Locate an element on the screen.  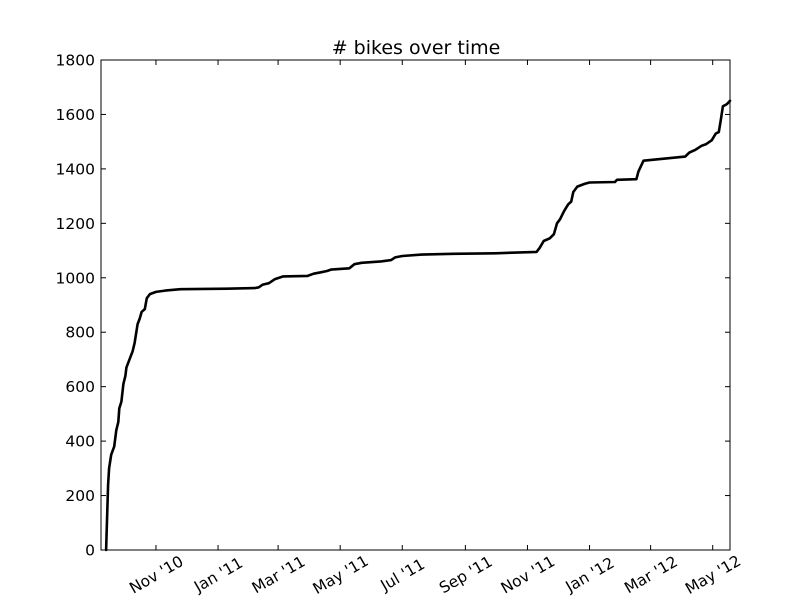
x-tick-label: Mar '11 is located at coordinates (278, 575).